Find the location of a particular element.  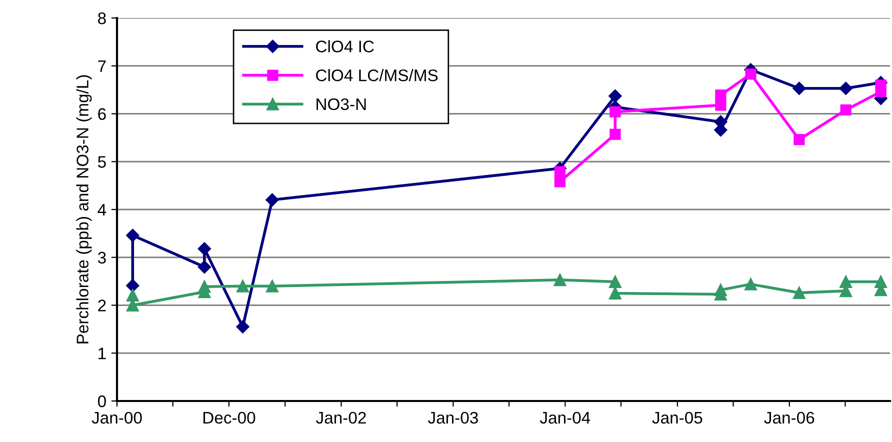

x-tick-label: Jan-04 is located at coordinates (565, 418).